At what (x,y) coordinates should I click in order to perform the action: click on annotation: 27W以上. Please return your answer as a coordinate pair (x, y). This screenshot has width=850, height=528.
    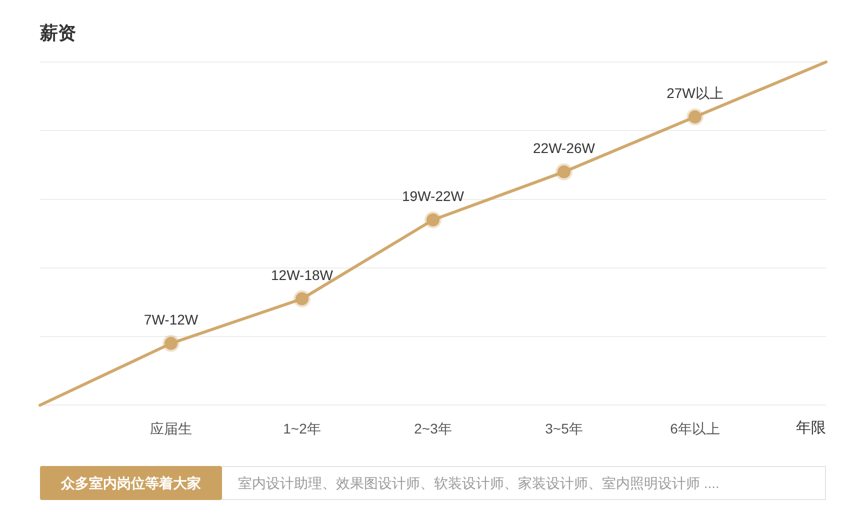
    Looking at the image, I should click on (695, 92).